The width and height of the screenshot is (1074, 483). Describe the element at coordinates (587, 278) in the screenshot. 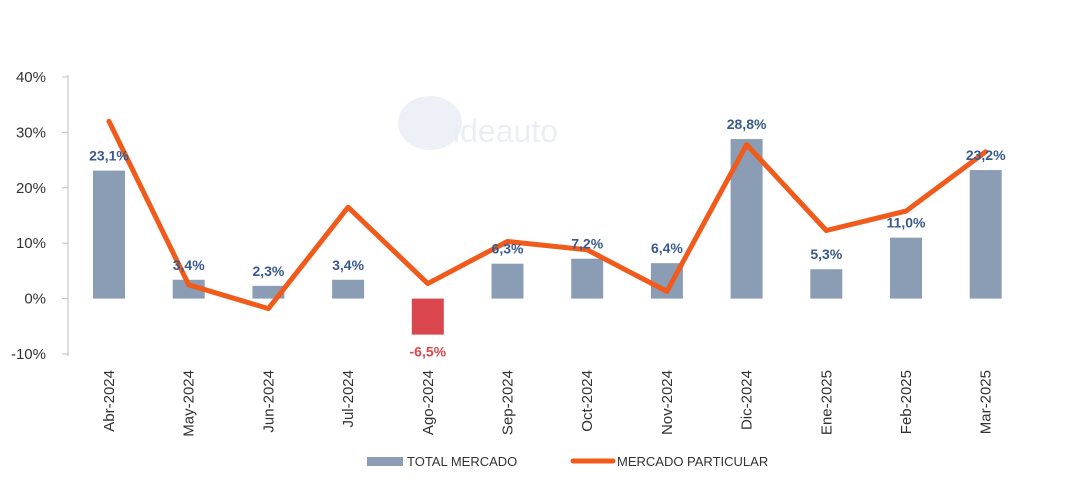

I see `bar-oct-2024` at that location.